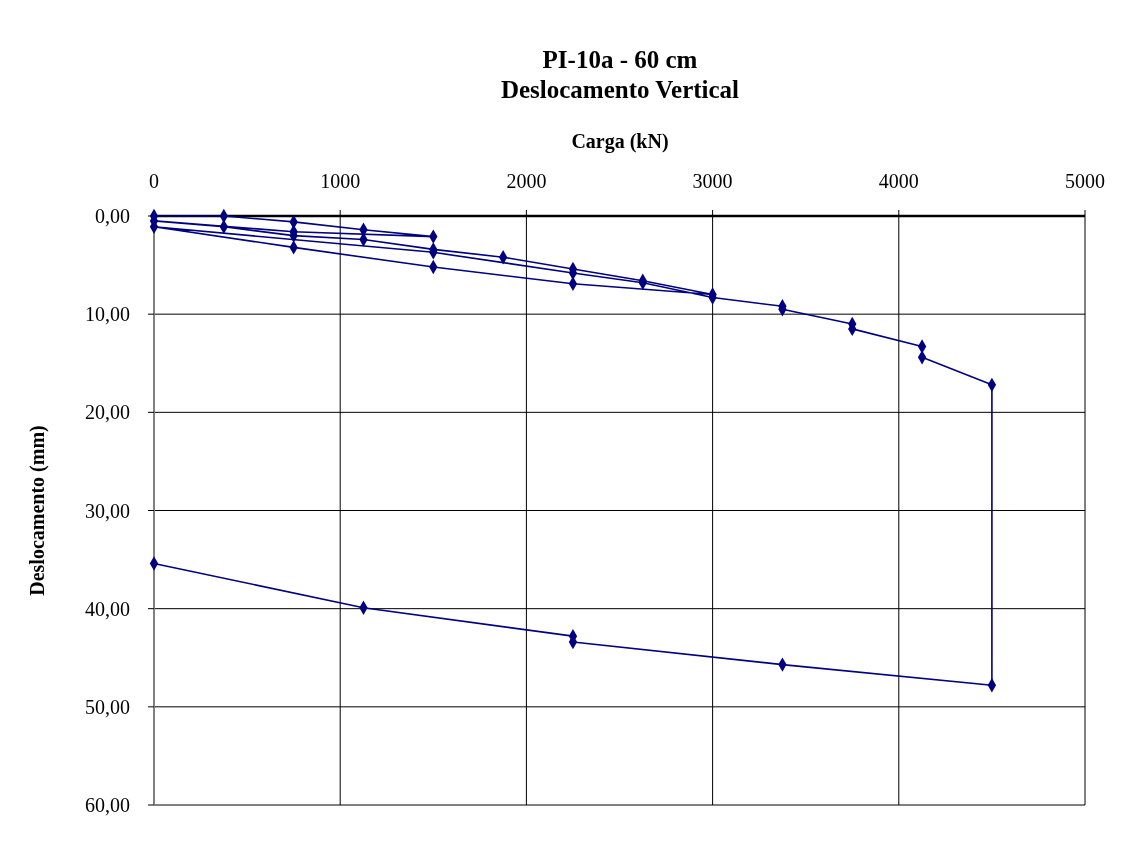 This screenshot has width=1131, height=843. Describe the element at coordinates (107, 805) in the screenshot. I see `y-tick-label: 60,00` at that location.